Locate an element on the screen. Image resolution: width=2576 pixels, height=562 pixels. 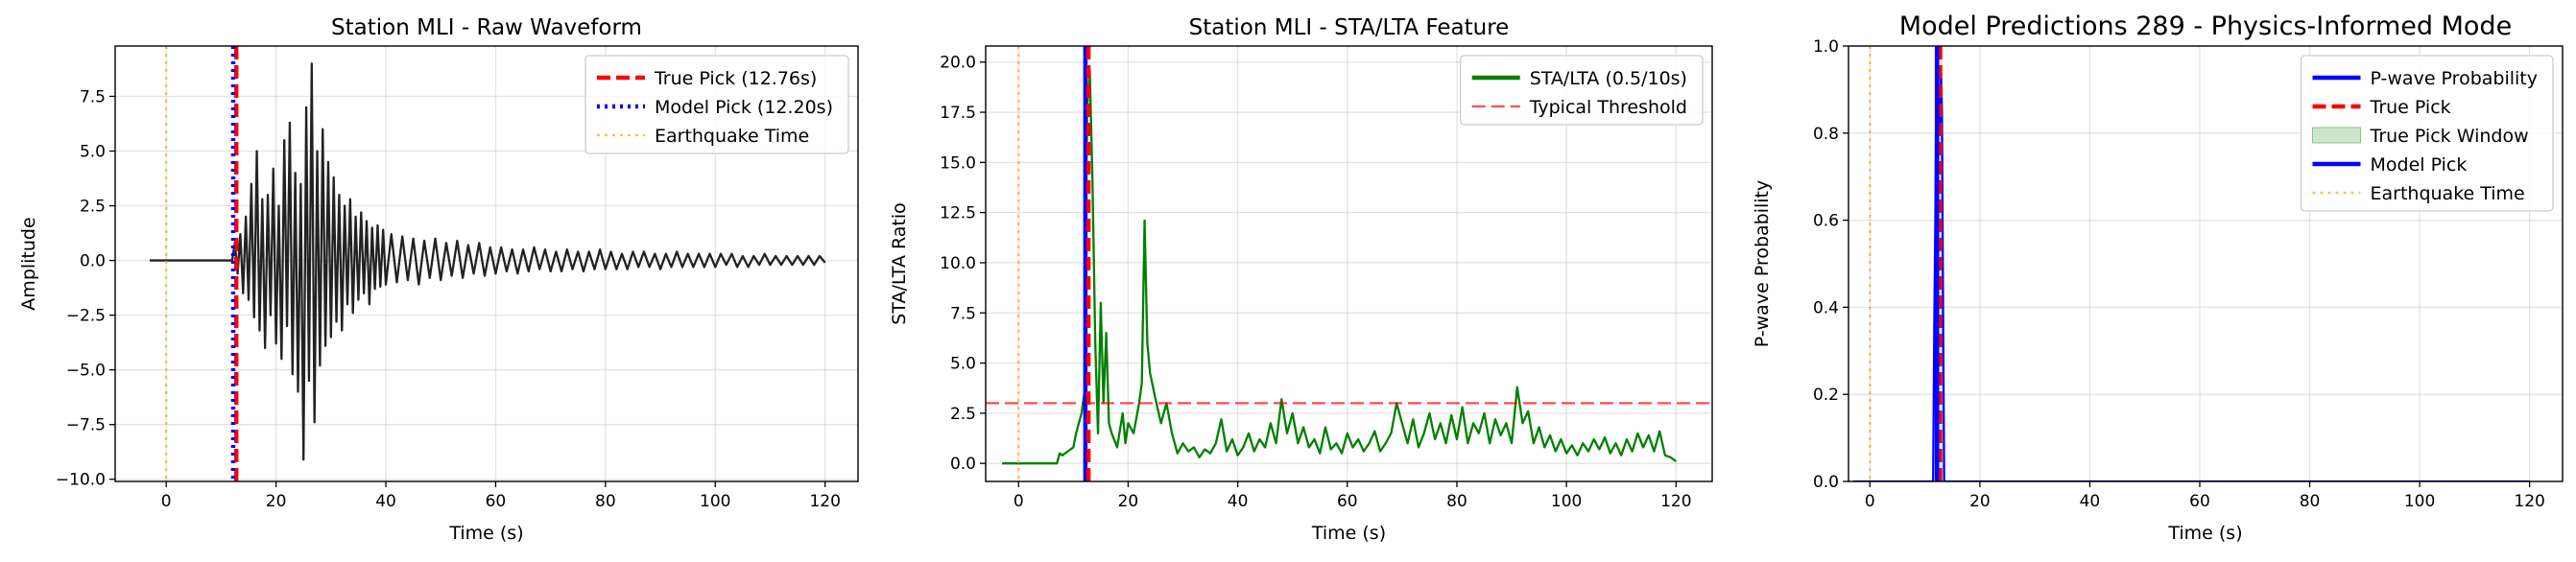
legend-label: True Pick (12.76s) is located at coordinates (735, 78).